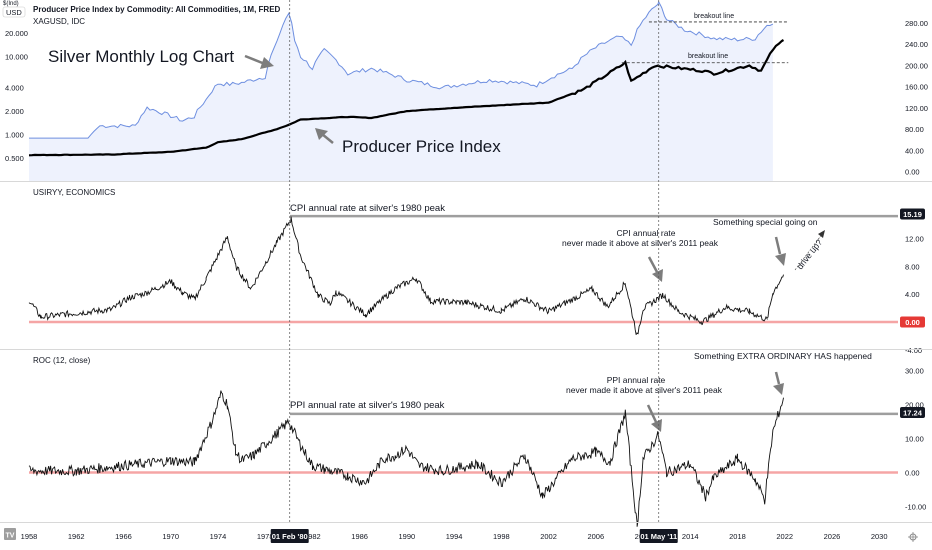 The width and height of the screenshot is (932, 550). What do you see at coordinates (708, 56) in the screenshot?
I see `annotation-breakout-line-bottom: breakout line` at bounding box center [708, 56].